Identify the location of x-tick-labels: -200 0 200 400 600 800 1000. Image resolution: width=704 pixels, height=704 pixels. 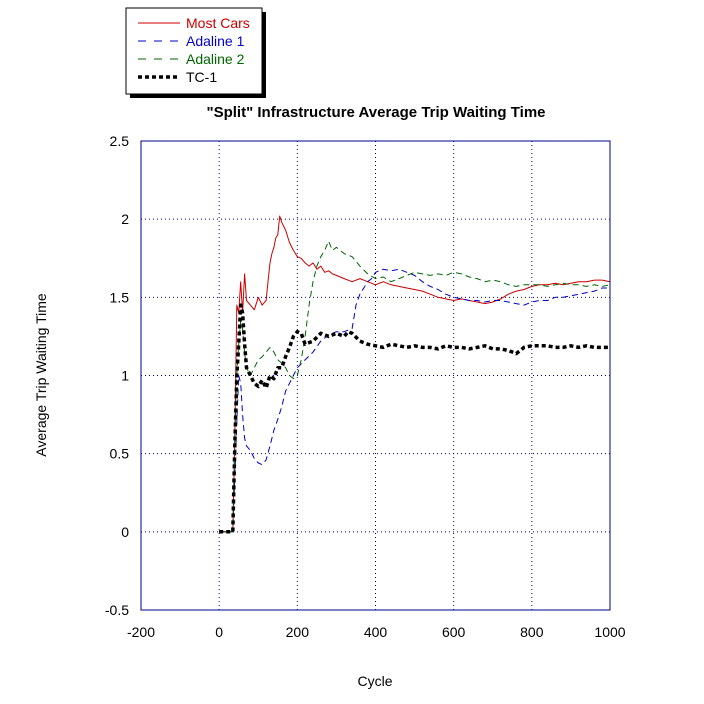
(376, 632).